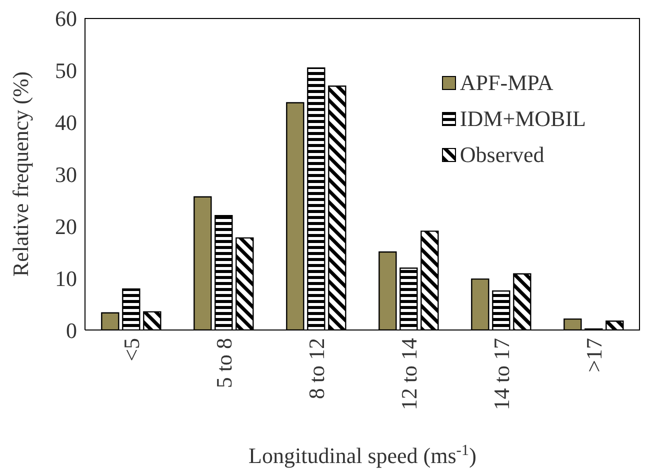 This screenshot has width=646, height=473. Describe the element at coordinates (223, 363) in the screenshot. I see `x-tick-label: 5 to 8` at that location.